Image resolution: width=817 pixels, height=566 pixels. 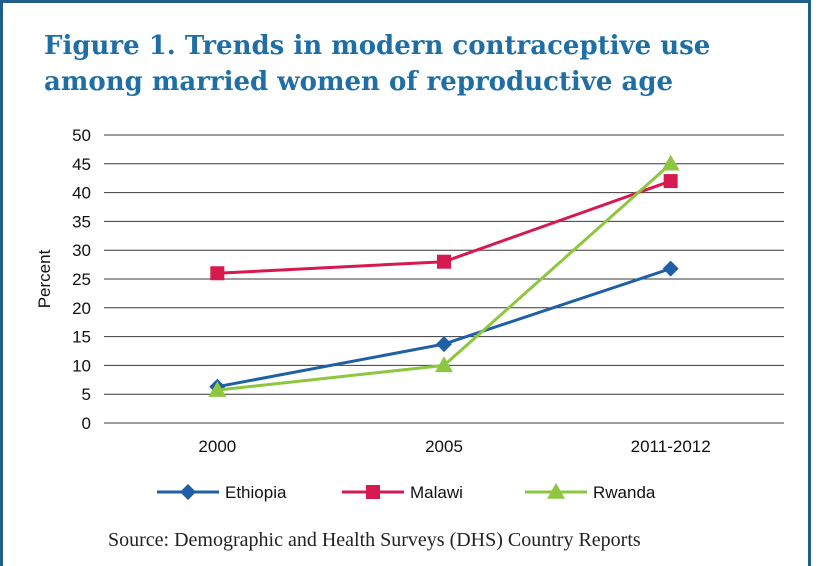 What do you see at coordinates (217, 446) in the screenshot?
I see `x-tick-label: 2000` at bounding box center [217, 446].